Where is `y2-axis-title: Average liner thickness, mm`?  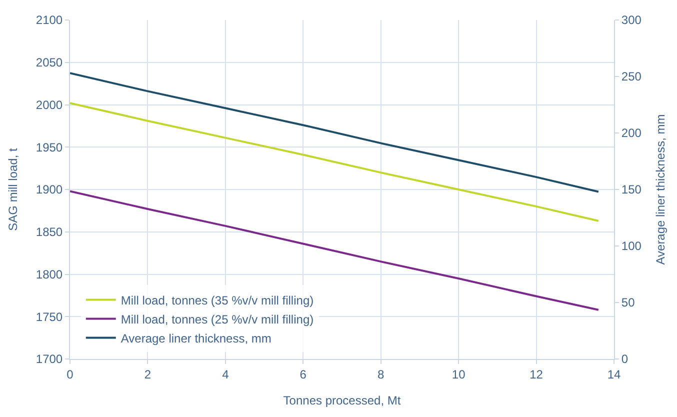 y2-axis-title: Average liner thickness, mm is located at coordinates (661, 189).